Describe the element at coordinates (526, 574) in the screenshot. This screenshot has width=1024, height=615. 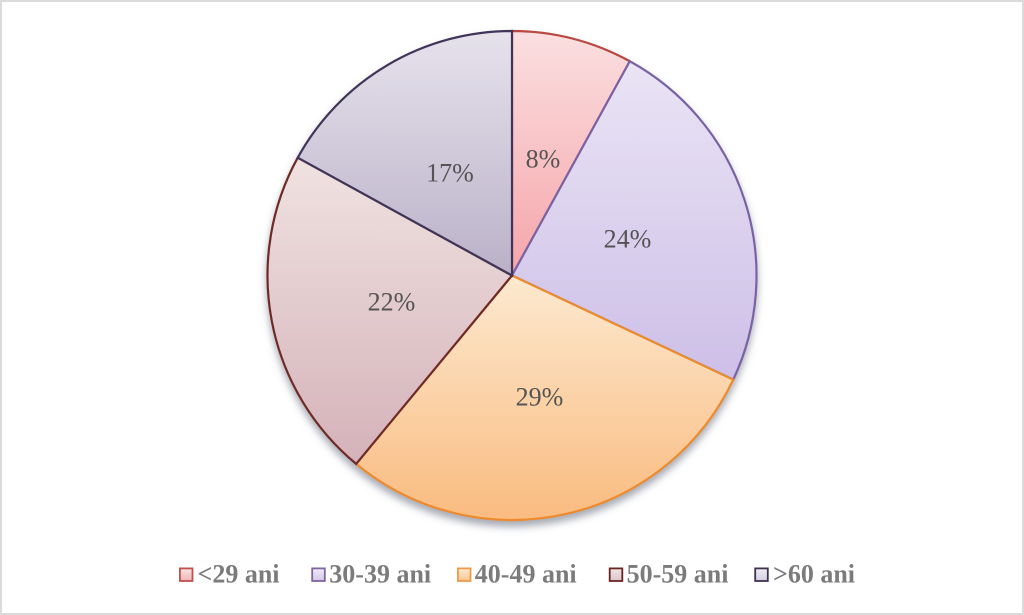
I see `svg-text: 40-49 ani` at that location.